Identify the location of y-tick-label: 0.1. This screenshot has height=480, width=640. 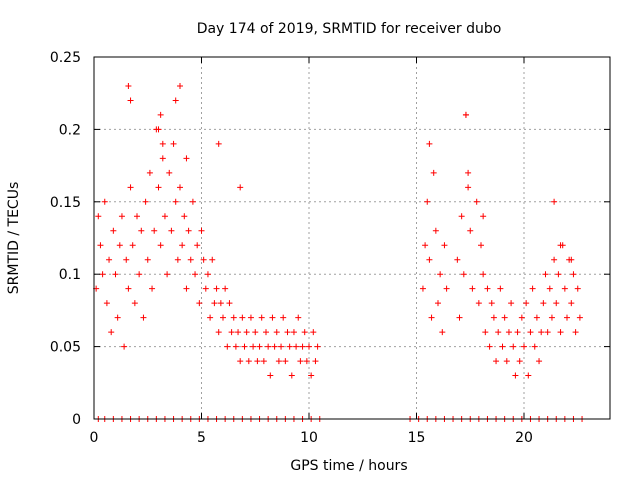
(70, 275).